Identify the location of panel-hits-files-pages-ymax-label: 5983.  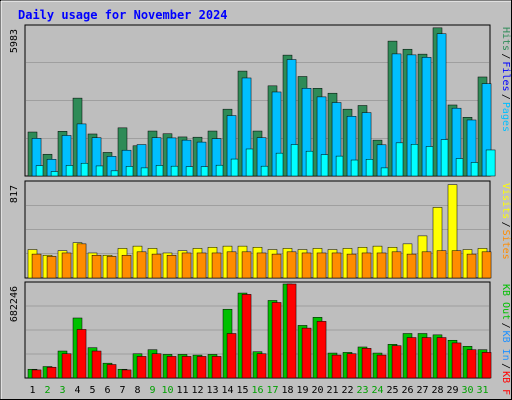
(14, 41).